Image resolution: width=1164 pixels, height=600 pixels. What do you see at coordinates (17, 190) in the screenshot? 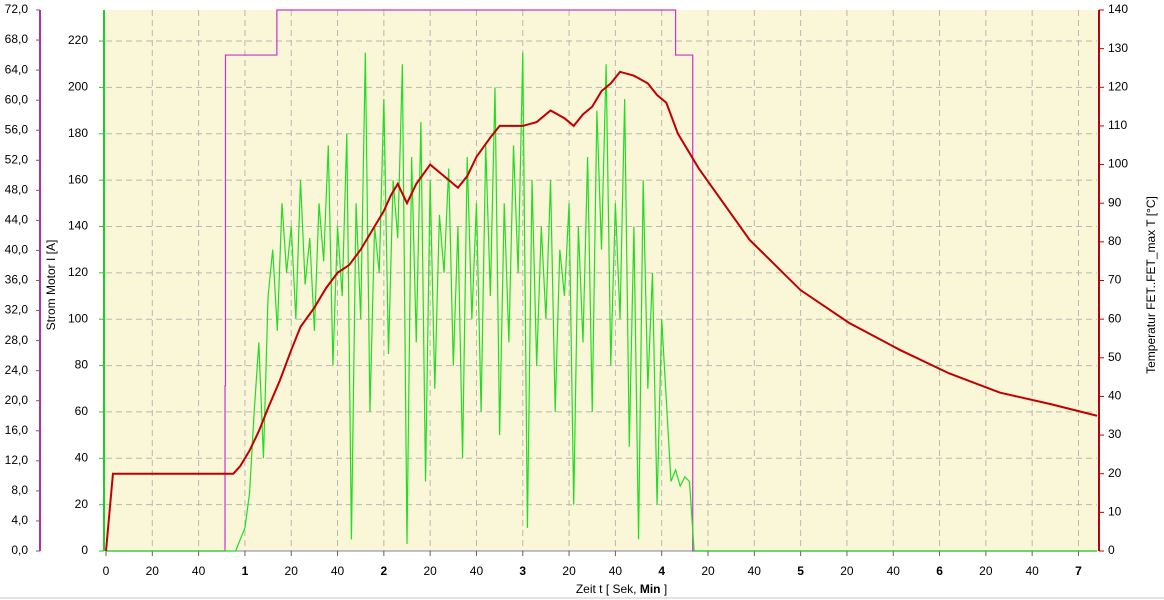
I see `y-tick-label: 48,0` at bounding box center [17, 190].